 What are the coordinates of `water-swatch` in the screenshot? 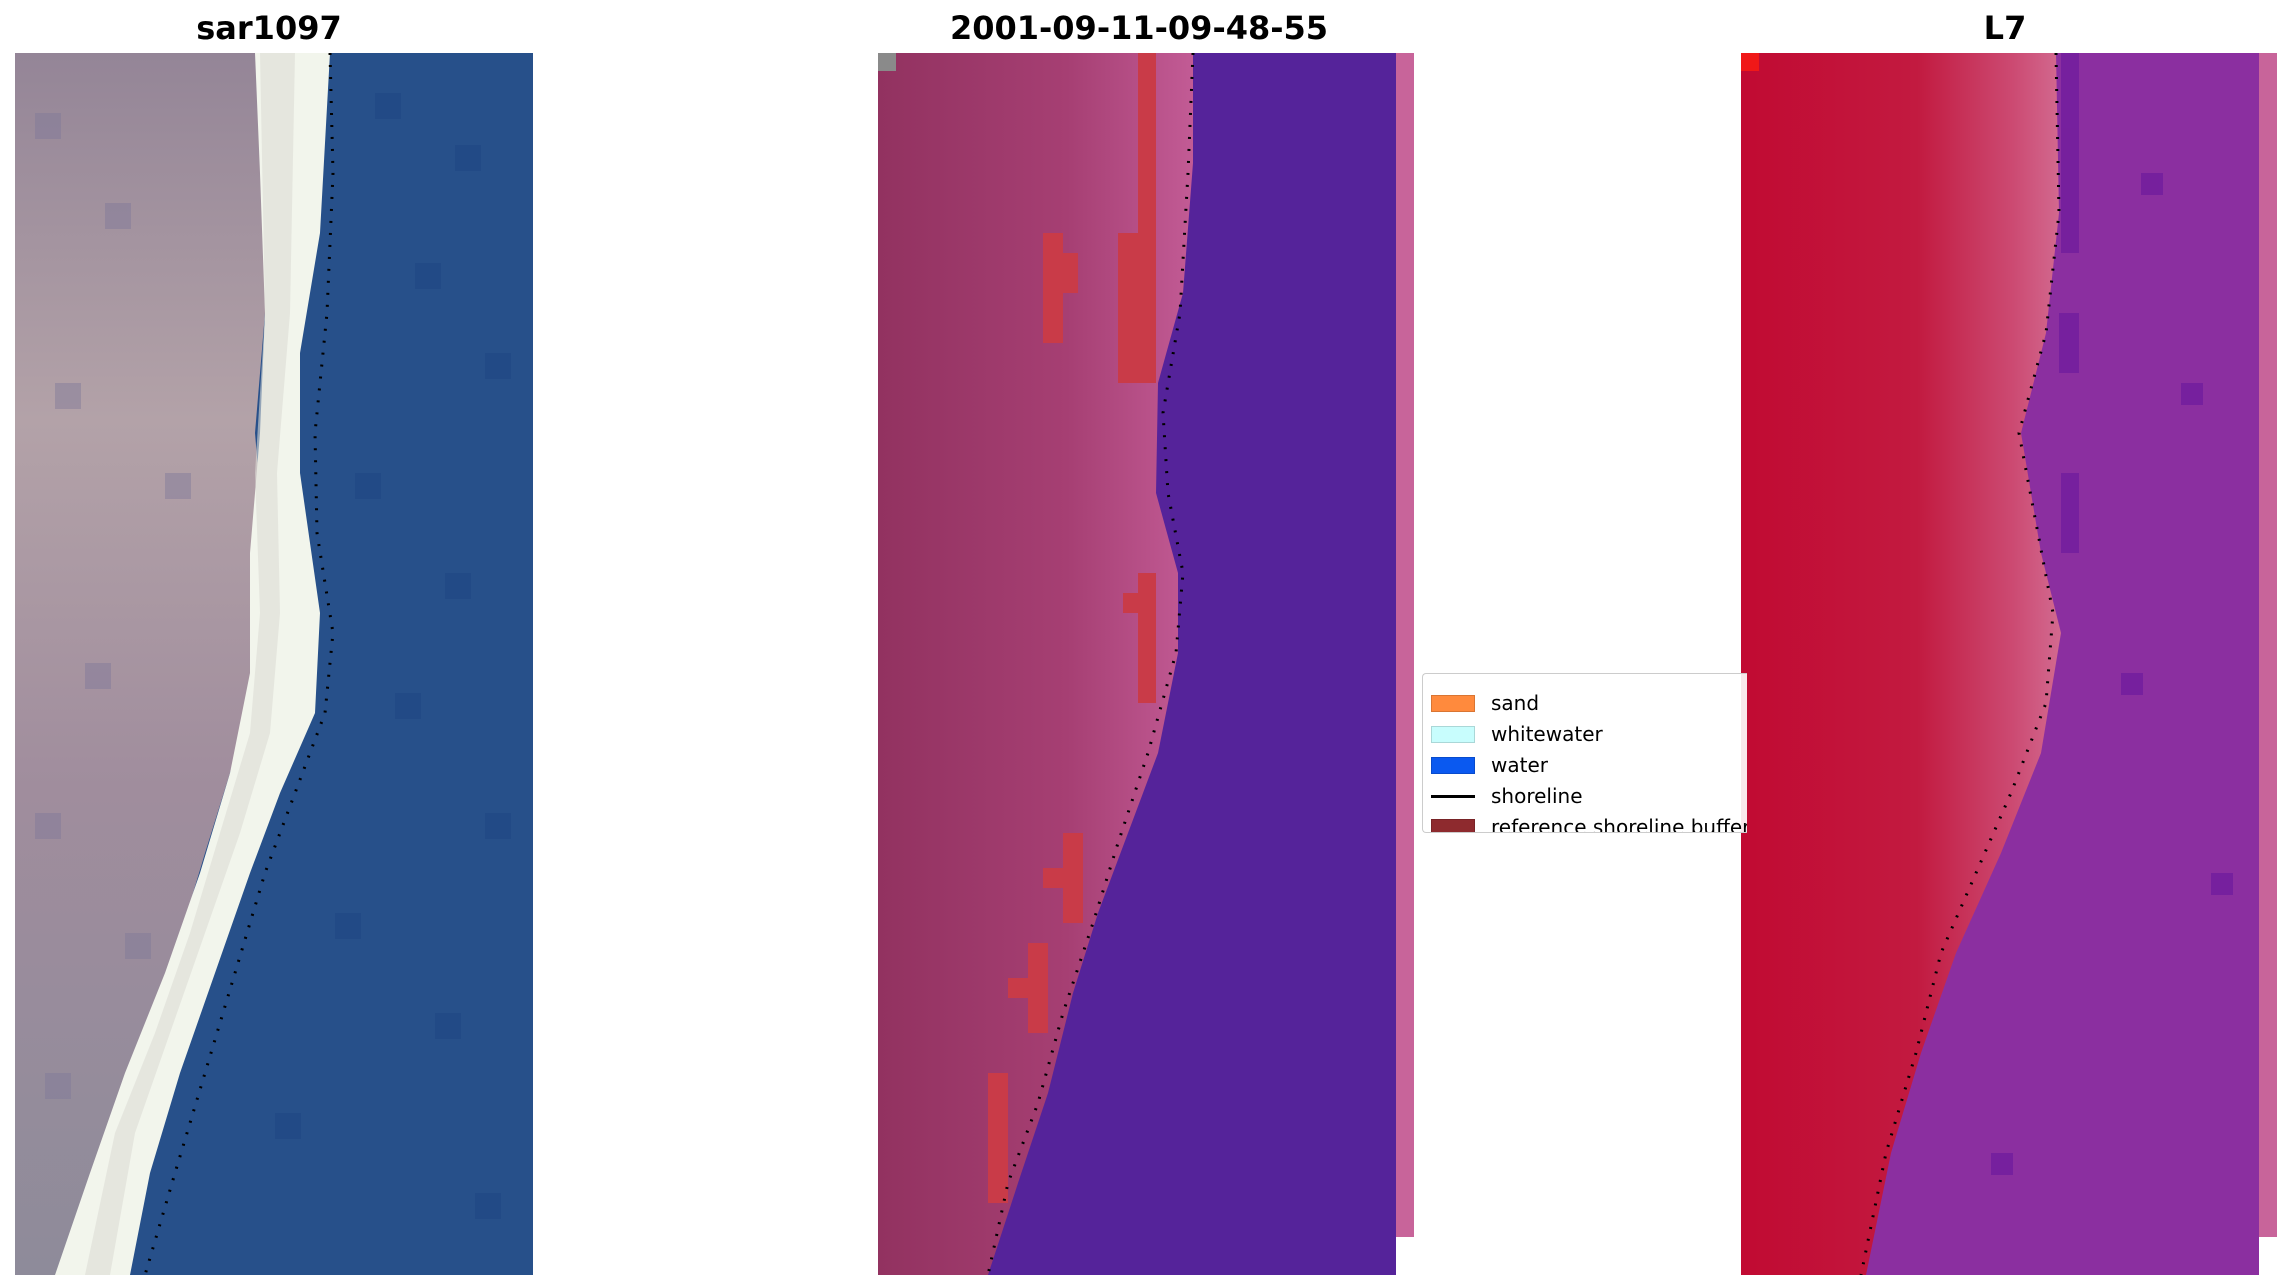 It's located at (1453, 765).